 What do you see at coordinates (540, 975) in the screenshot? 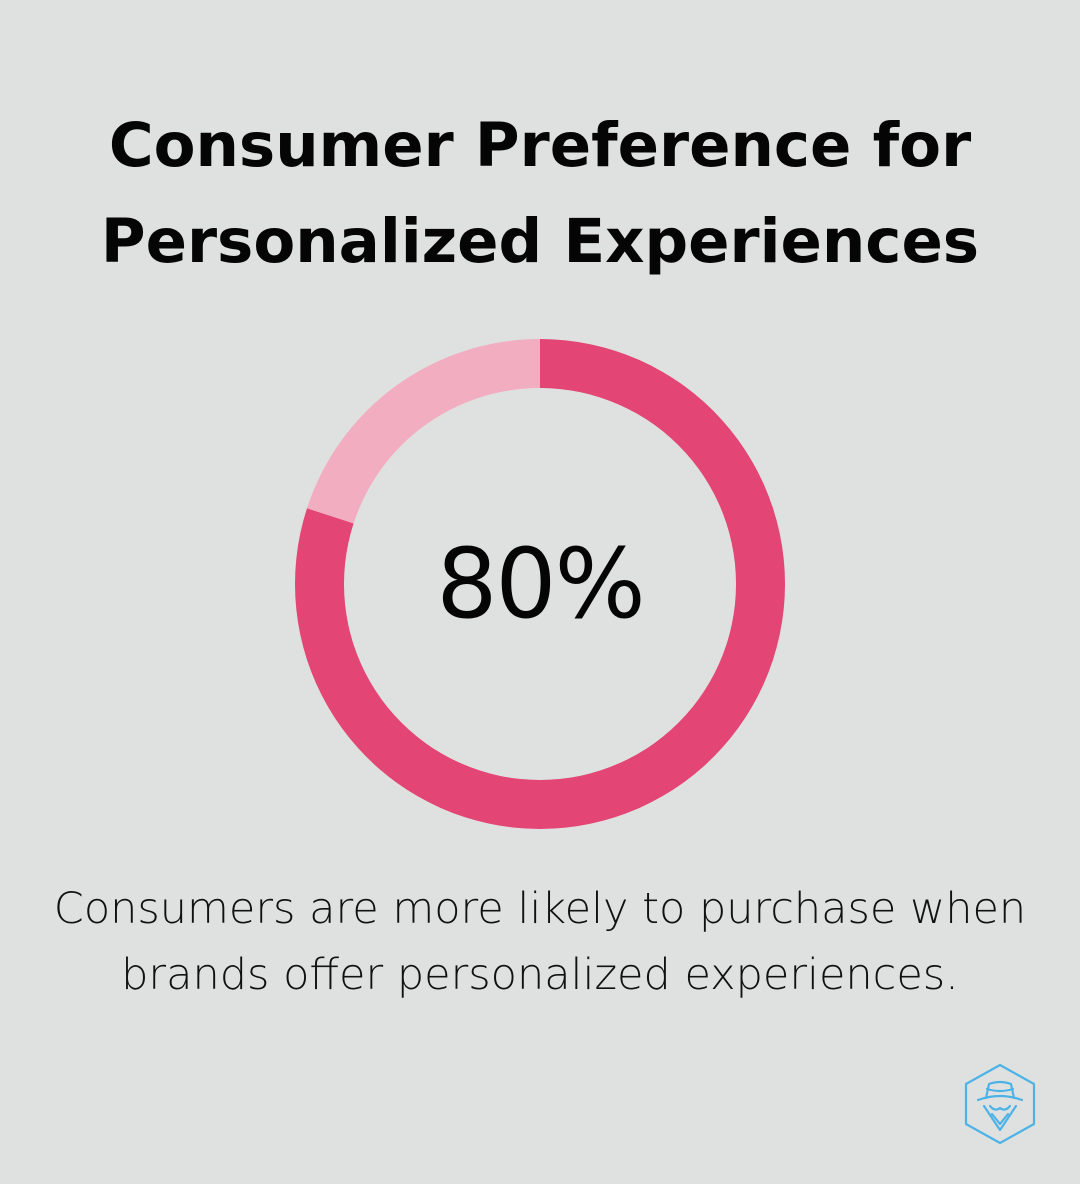
I see `chart-caption-line-2: brands offer personalized experiences.` at bounding box center [540, 975].